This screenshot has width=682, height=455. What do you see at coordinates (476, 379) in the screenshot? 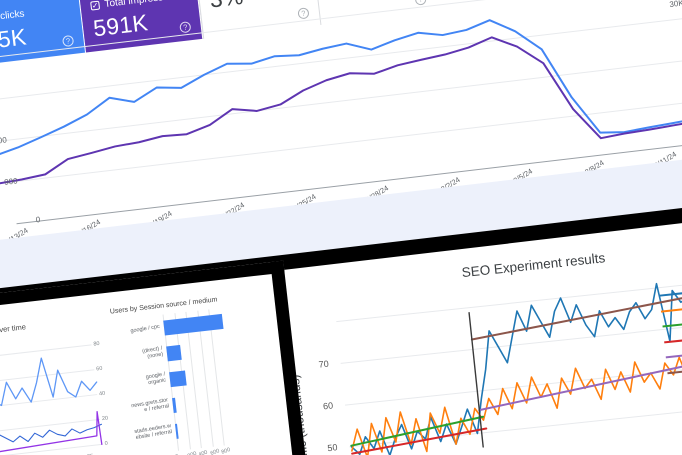
I see `marker-line` at bounding box center [476, 379].